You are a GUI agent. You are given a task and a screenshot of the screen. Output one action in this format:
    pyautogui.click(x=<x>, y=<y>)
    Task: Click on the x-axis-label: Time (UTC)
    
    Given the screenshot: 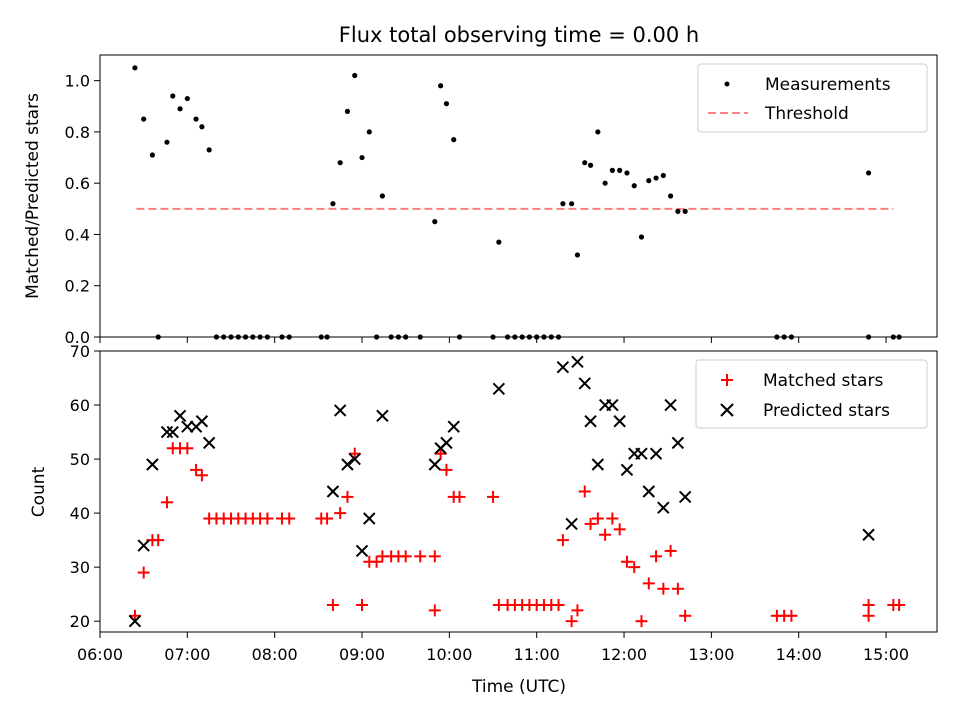 What is the action you would take?
    pyautogui.click(x=518, y=687)
    